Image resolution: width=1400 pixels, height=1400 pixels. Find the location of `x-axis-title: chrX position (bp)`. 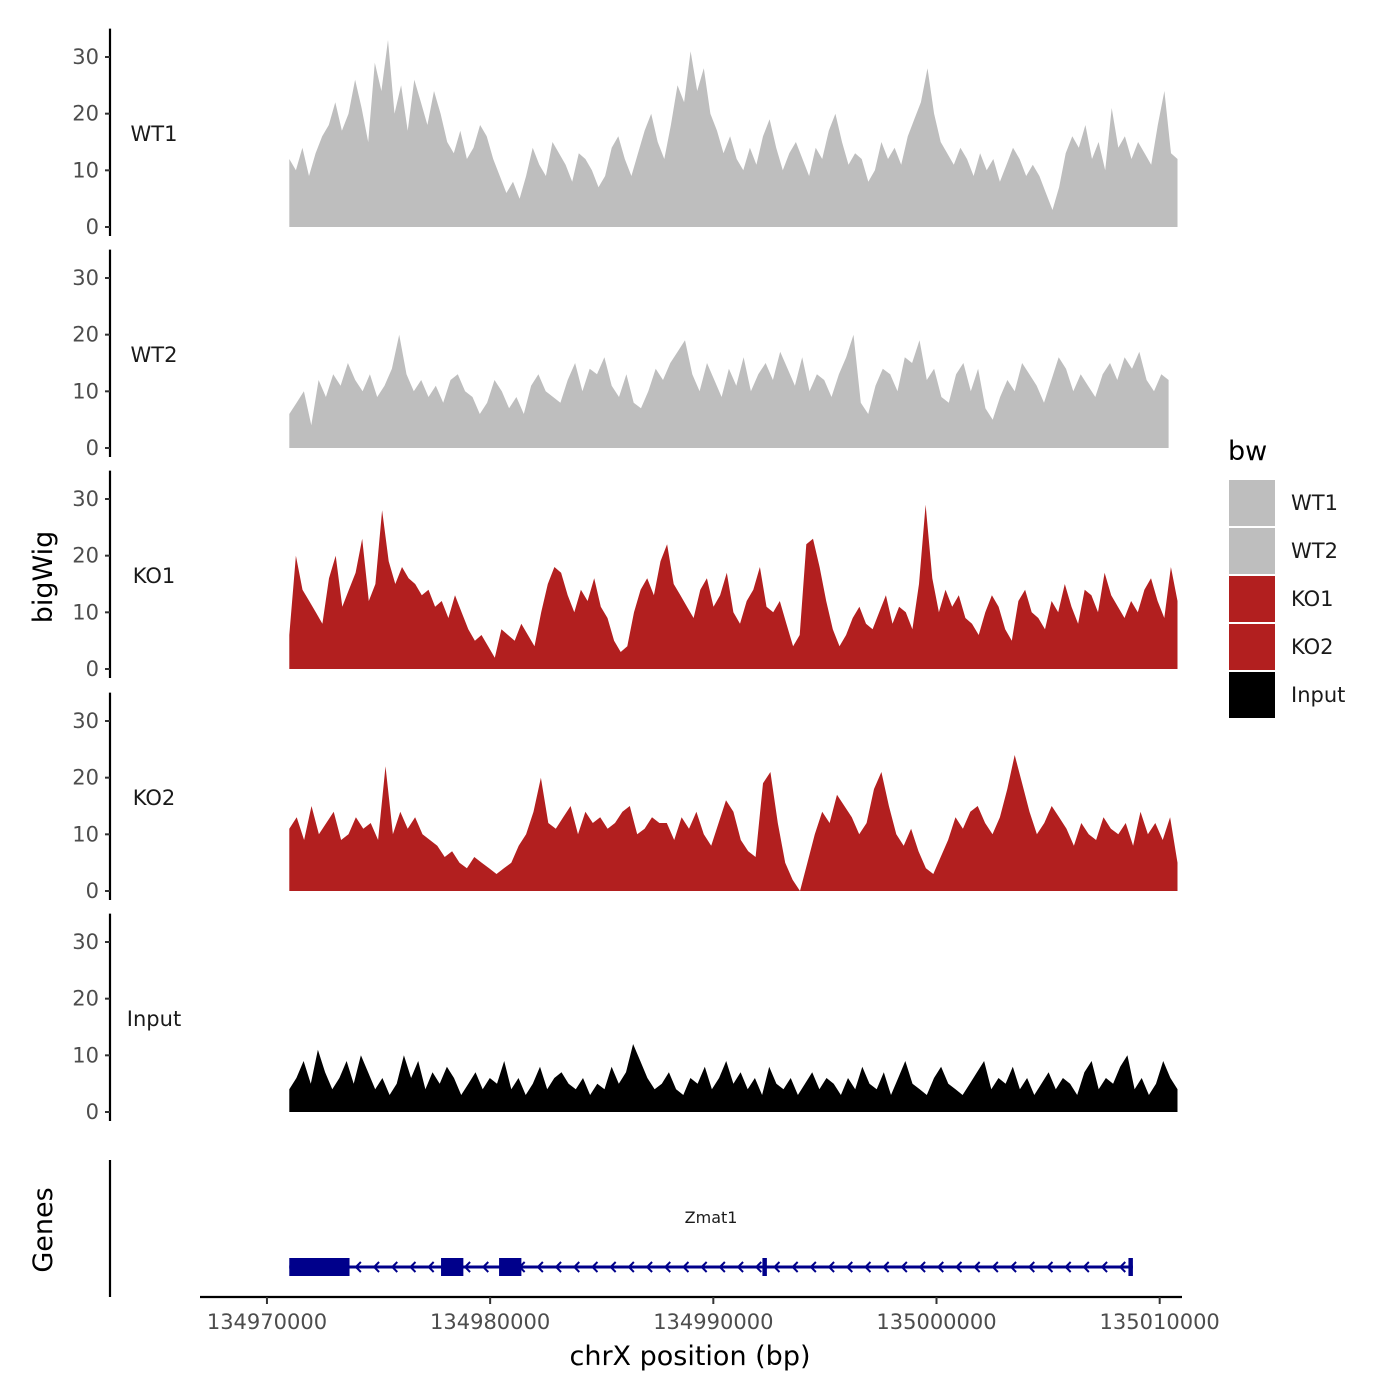

x-axis-title: chrX position (bp) is located at coordinates (689, 1356).